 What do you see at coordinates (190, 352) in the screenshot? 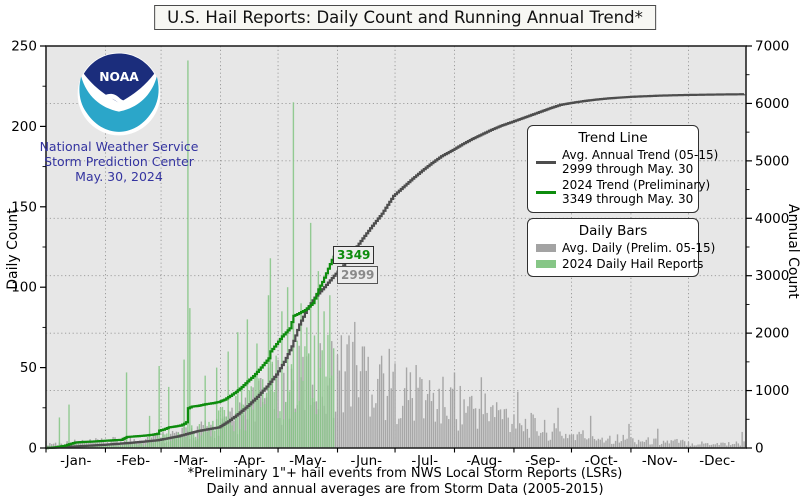
I see `trend-2024-line` at bounding box center [190, 352].